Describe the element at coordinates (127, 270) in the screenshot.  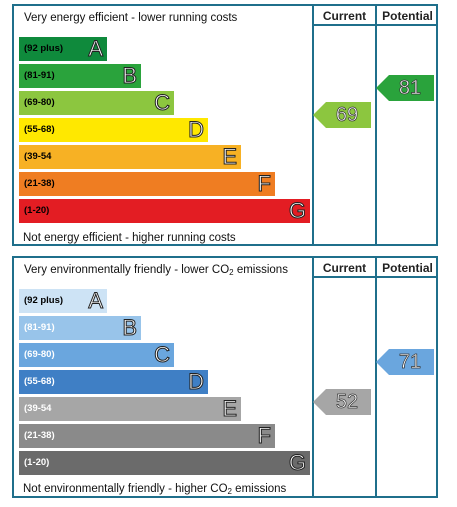
I see `env-top-label-text: Very environmentally friendly - lower CO` at that location.